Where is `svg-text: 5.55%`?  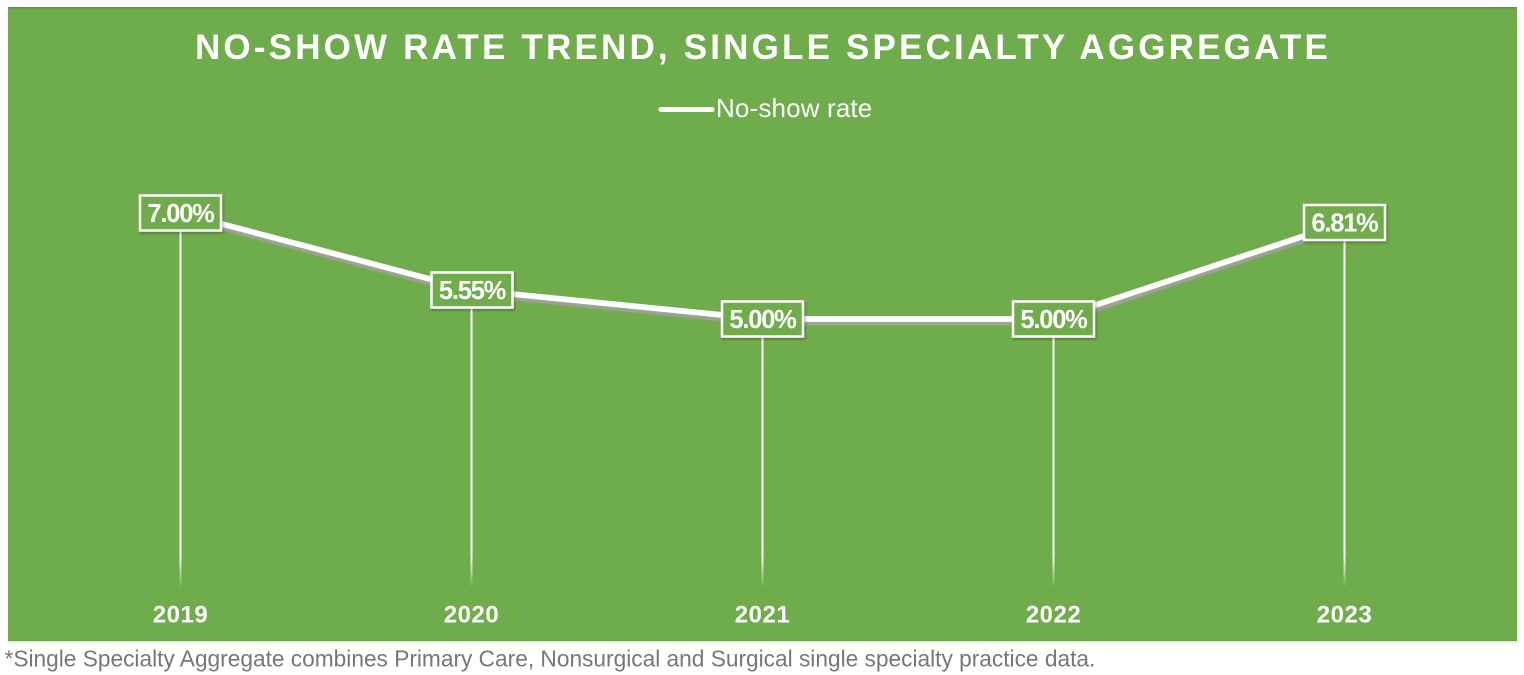 svg-text: 5.55% is located at coordinates (472, 291).